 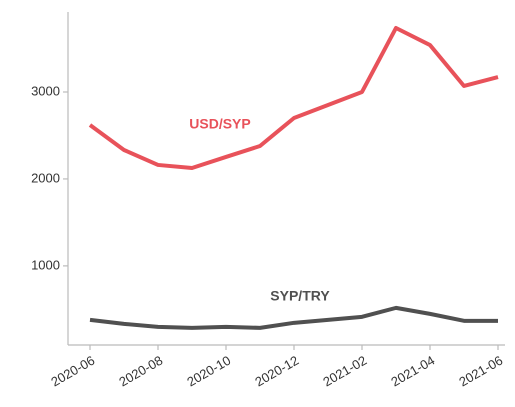 I want to click on x-tick-label: 2020-08, so click(x=140, y=371).